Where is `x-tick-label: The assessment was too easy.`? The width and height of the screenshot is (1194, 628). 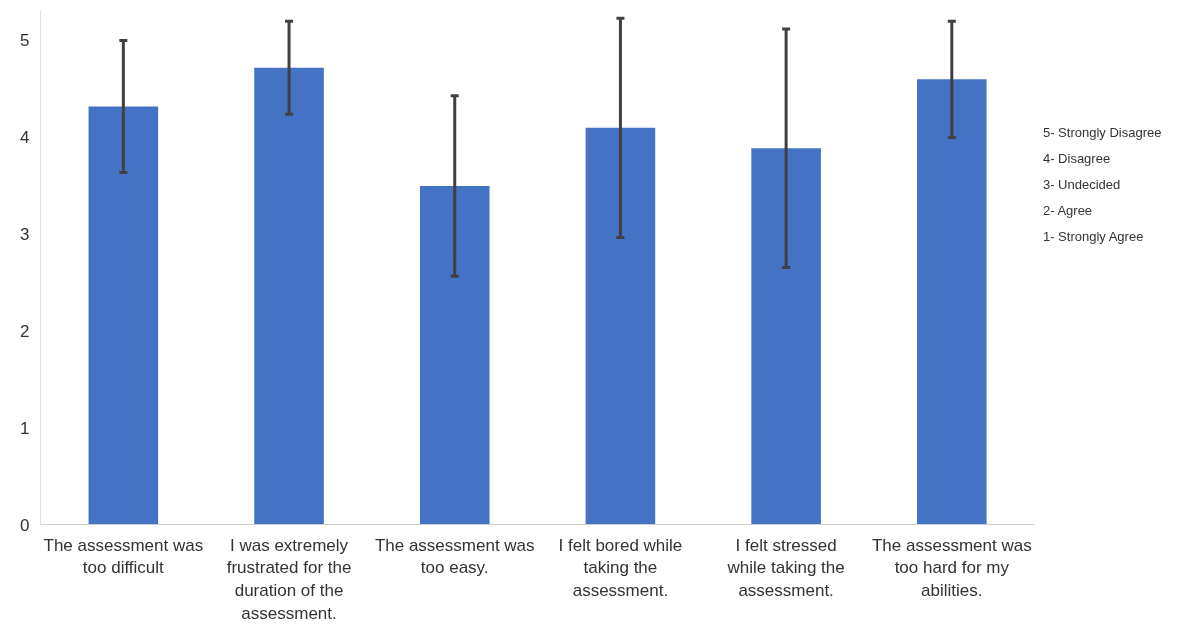 x-tick-label: The assessment was too easy. is located at coordinates (454, 556).